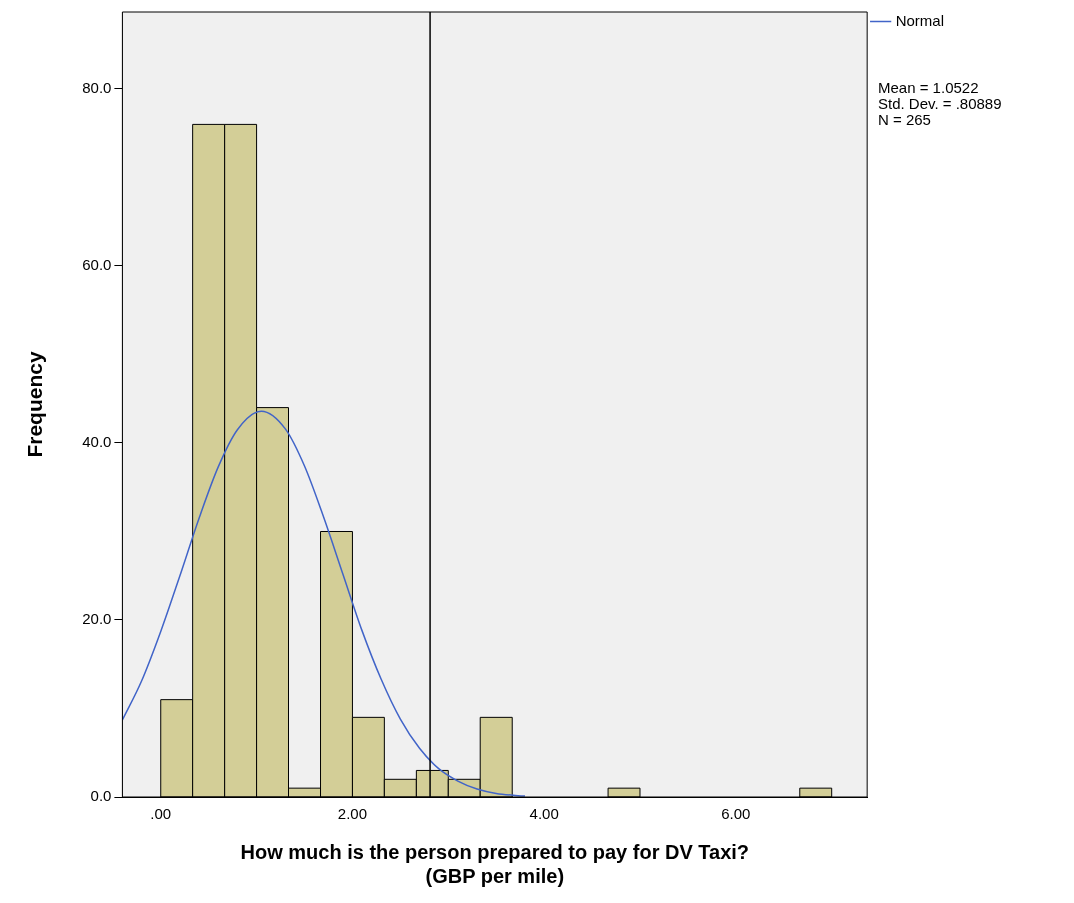 This screenshot has height=903, width=1074. What do you see at coordinates (35, 404) in the screenshot?
I see `y-axis-title: Frequency` at bounding box center [35, 404].